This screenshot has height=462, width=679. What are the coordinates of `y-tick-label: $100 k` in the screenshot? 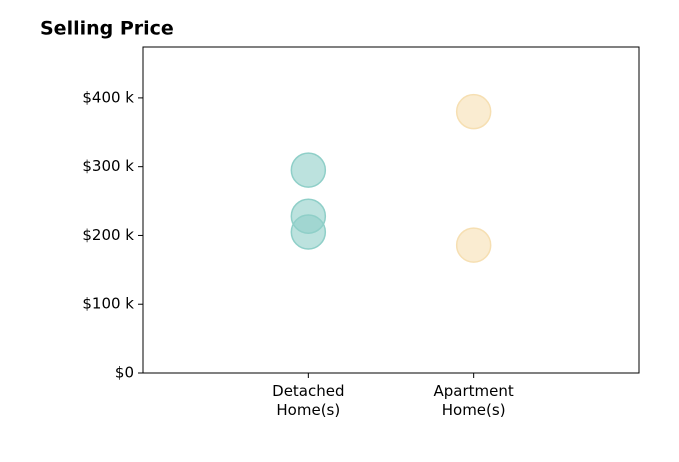 It's located at (108, 304).